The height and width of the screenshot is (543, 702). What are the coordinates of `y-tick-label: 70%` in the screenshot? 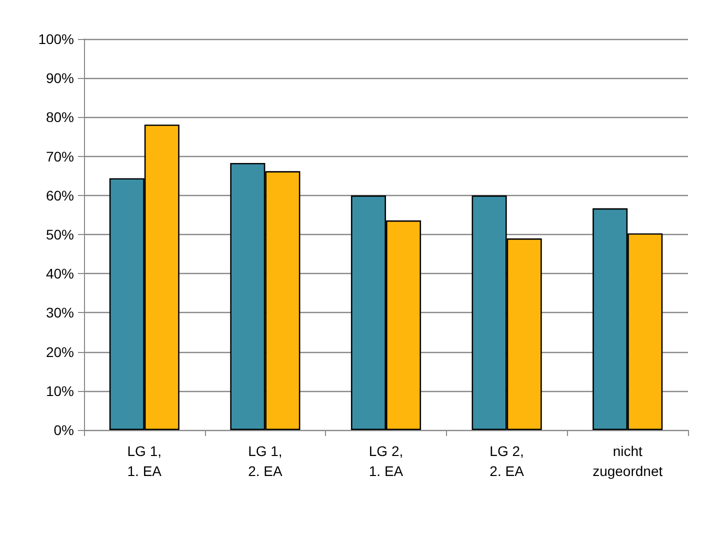 It's located at (60, 156).